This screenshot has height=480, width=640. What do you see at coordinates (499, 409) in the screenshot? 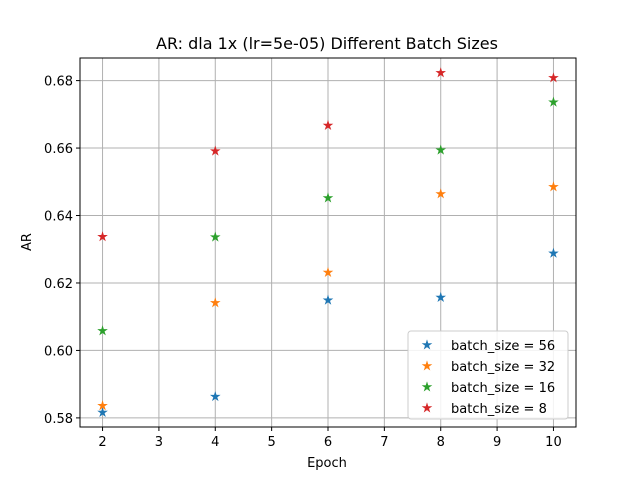
I see `legend-entry-label: batch_size = 8` at bounding box center [499, 409].